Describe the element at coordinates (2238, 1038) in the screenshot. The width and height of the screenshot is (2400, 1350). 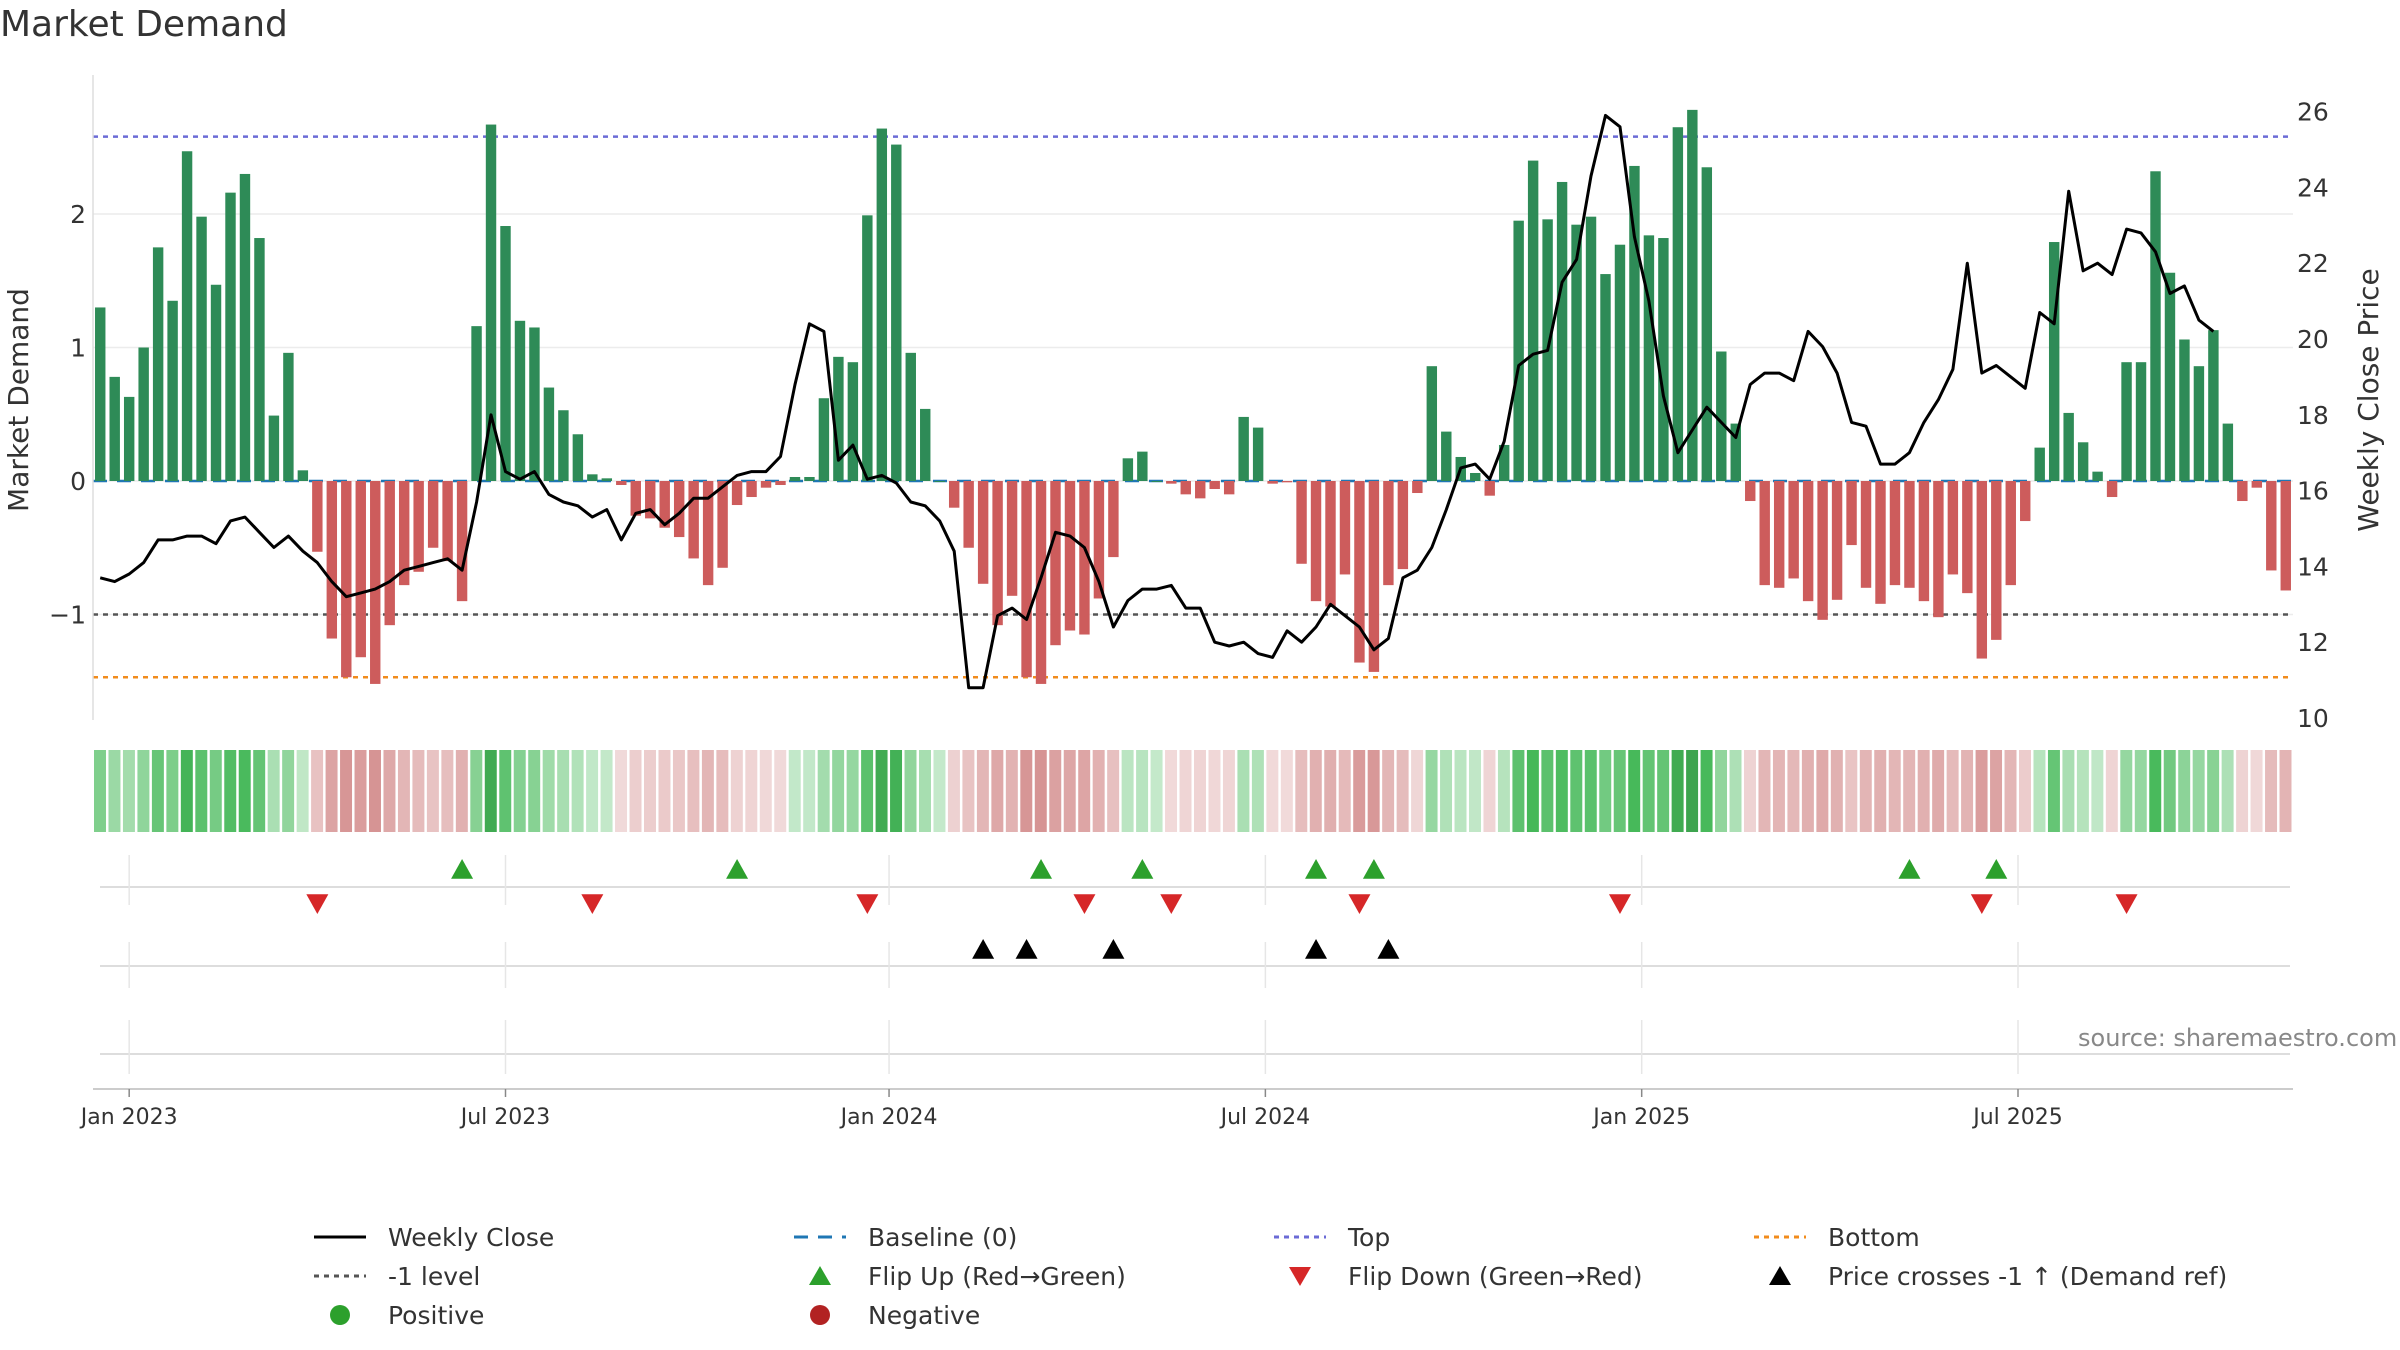
I see `source-credit: source: sharemaestro.com` at that location.